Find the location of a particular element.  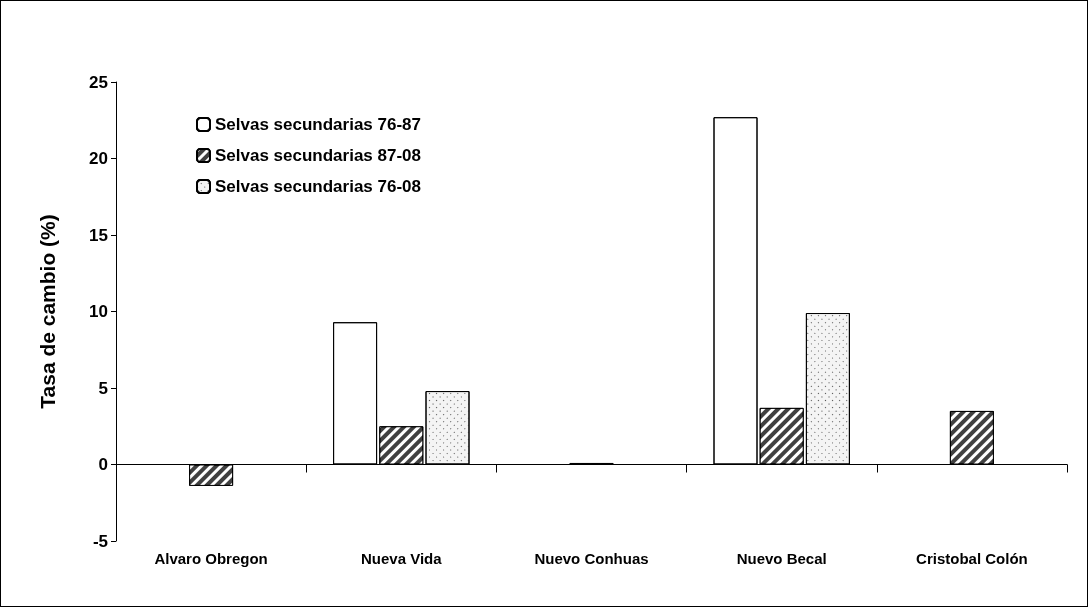

y-tick-label: 5 is located at coordinates (103, 388).